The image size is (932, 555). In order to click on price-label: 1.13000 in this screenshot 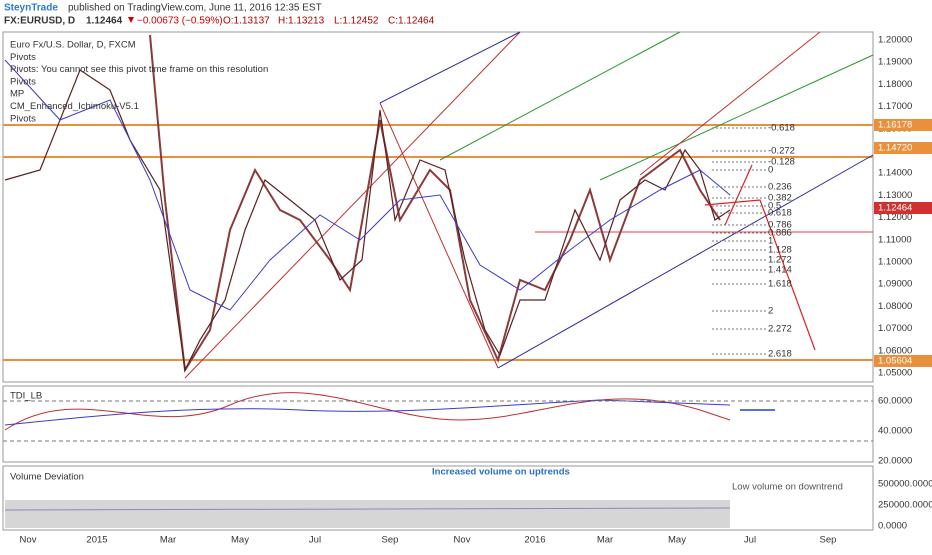, I will do `click(895, 195)`.